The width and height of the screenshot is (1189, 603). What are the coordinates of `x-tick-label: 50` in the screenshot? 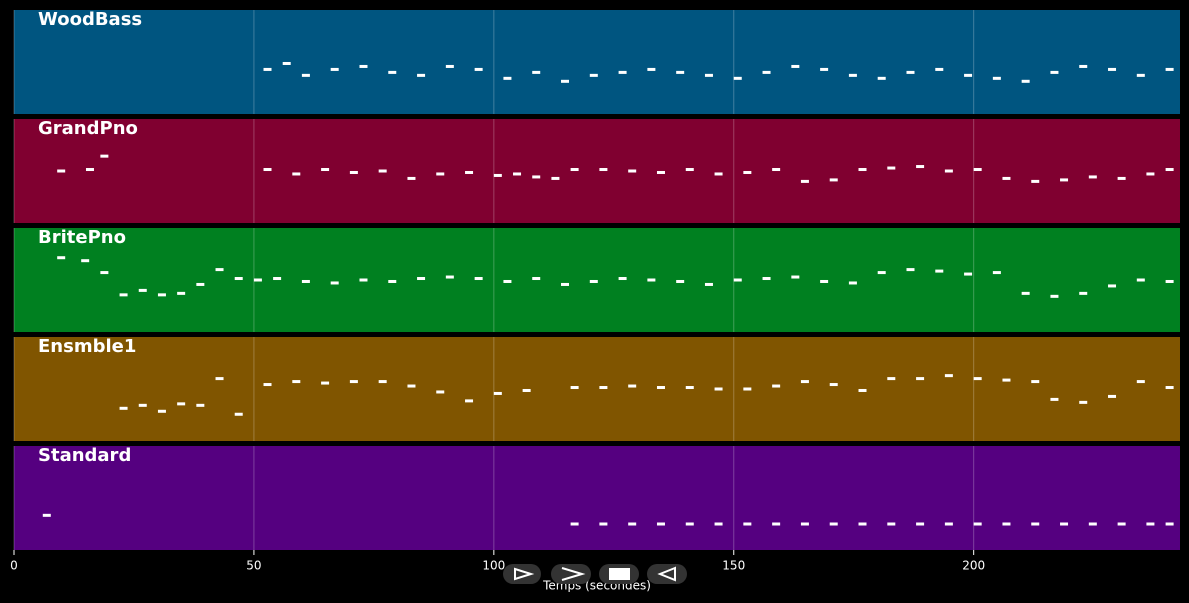 It's located at (253, 566).